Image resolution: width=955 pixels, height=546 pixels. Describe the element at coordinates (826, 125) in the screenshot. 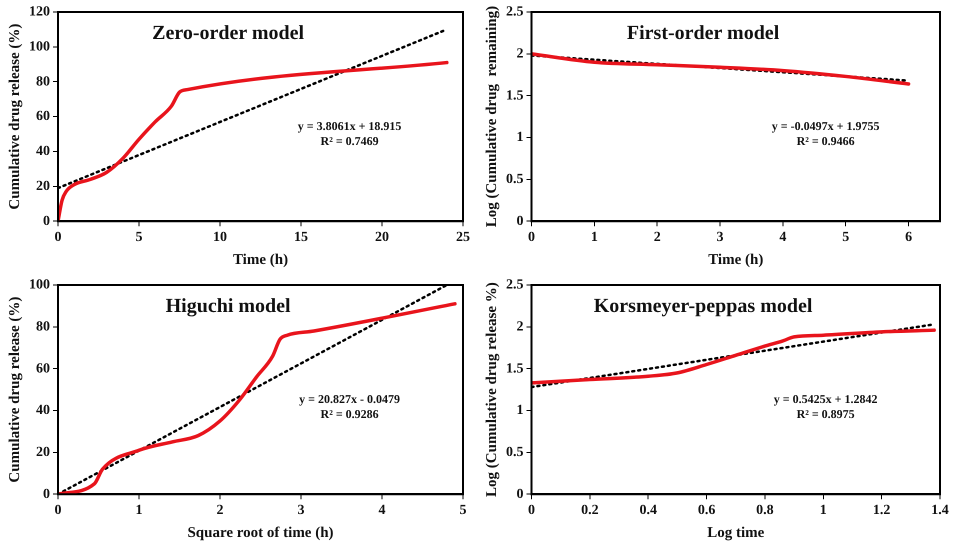

I see `annotation: y = -0.0497x + 1.9755` at that location.